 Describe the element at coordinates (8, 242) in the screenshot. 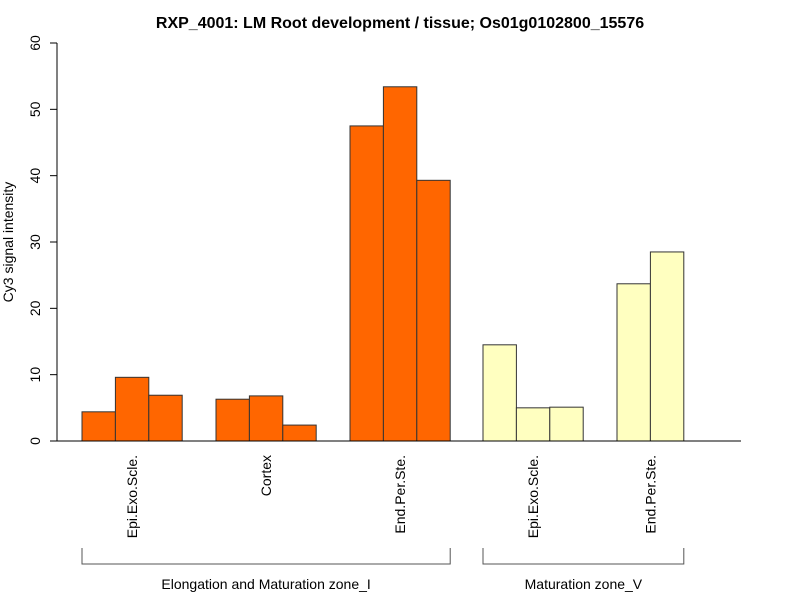

I see `y-axis-label: Cy3 signal intensity` at that location.